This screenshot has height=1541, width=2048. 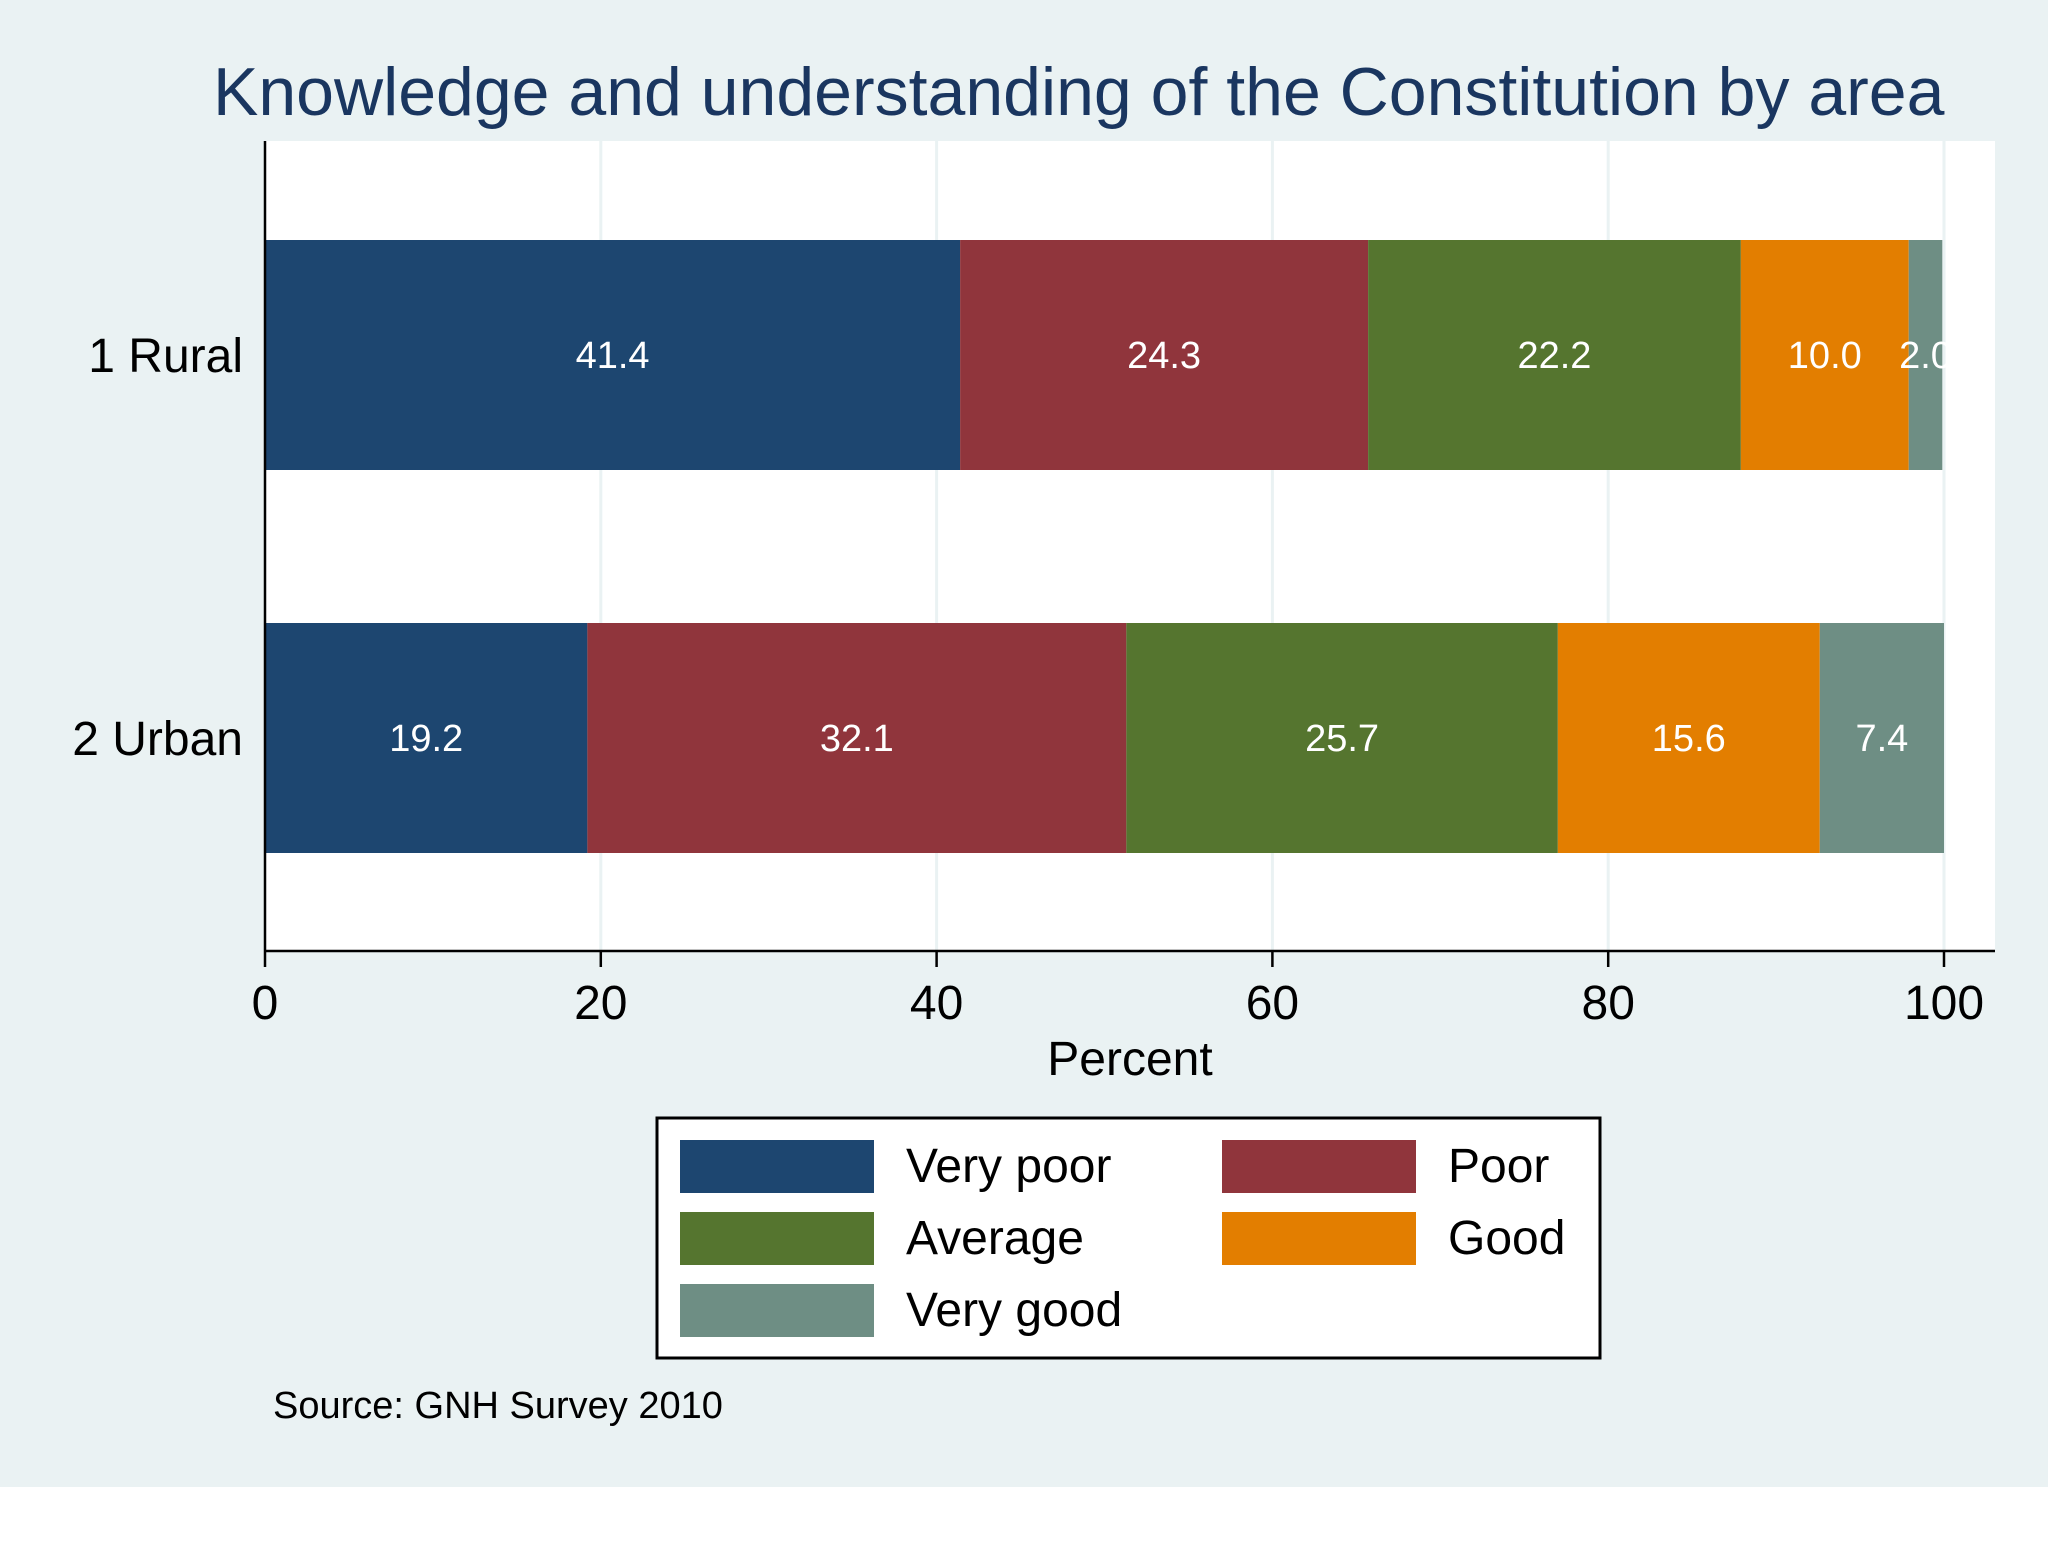 I want to click on bar-value-label: 32.1, so click(x=857, y=739).